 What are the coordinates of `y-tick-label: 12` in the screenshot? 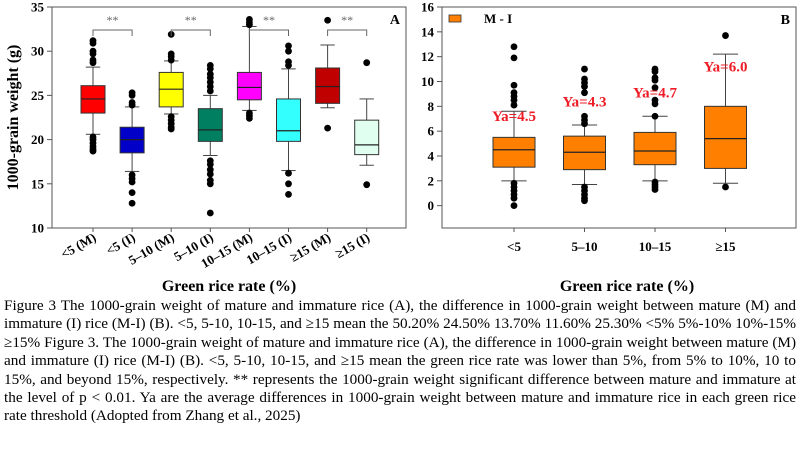 It's located at (427, 56).